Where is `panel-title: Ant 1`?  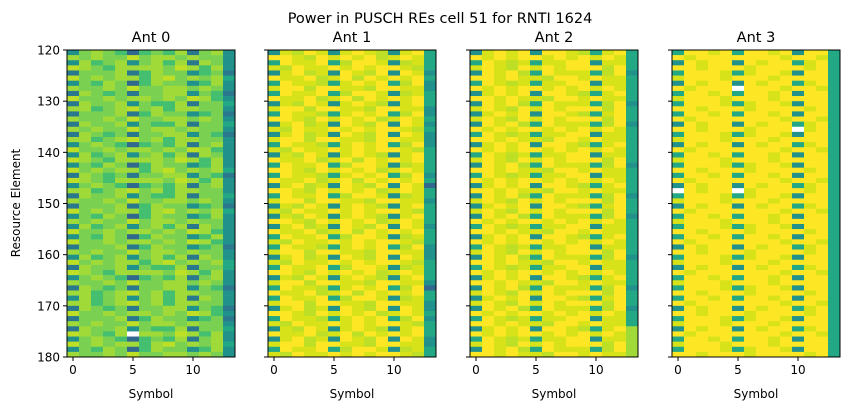
panel-title: Ant 1 is located at coordinates (352, 38).